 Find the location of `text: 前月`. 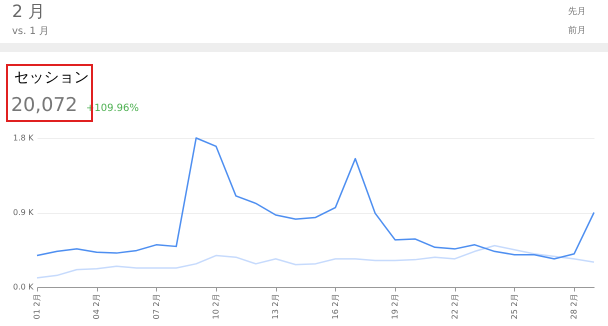

text: 前月 is located at coordinates (577, 30).